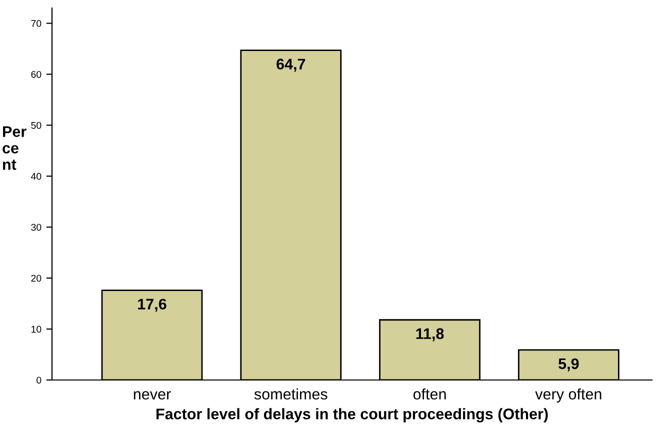 The width and height of the screenshot is (661, 437). I want to click on y-axis-title: Per ce nt, so click(14, 148).